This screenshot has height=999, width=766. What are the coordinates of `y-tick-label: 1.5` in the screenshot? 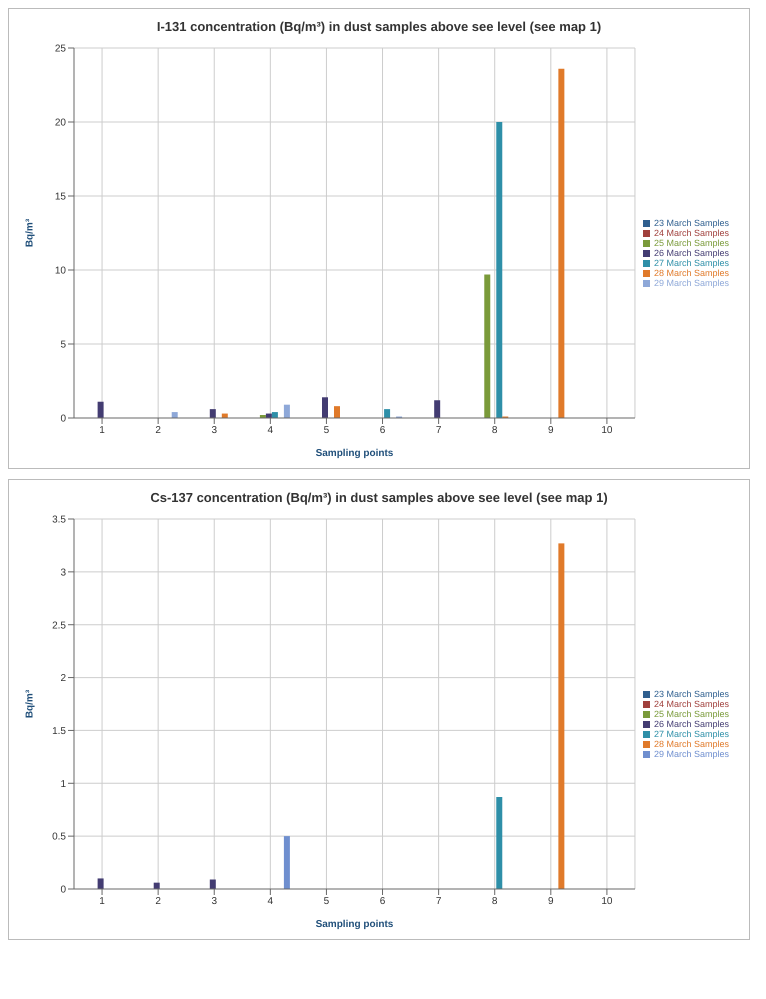 It's located at (59, 731).